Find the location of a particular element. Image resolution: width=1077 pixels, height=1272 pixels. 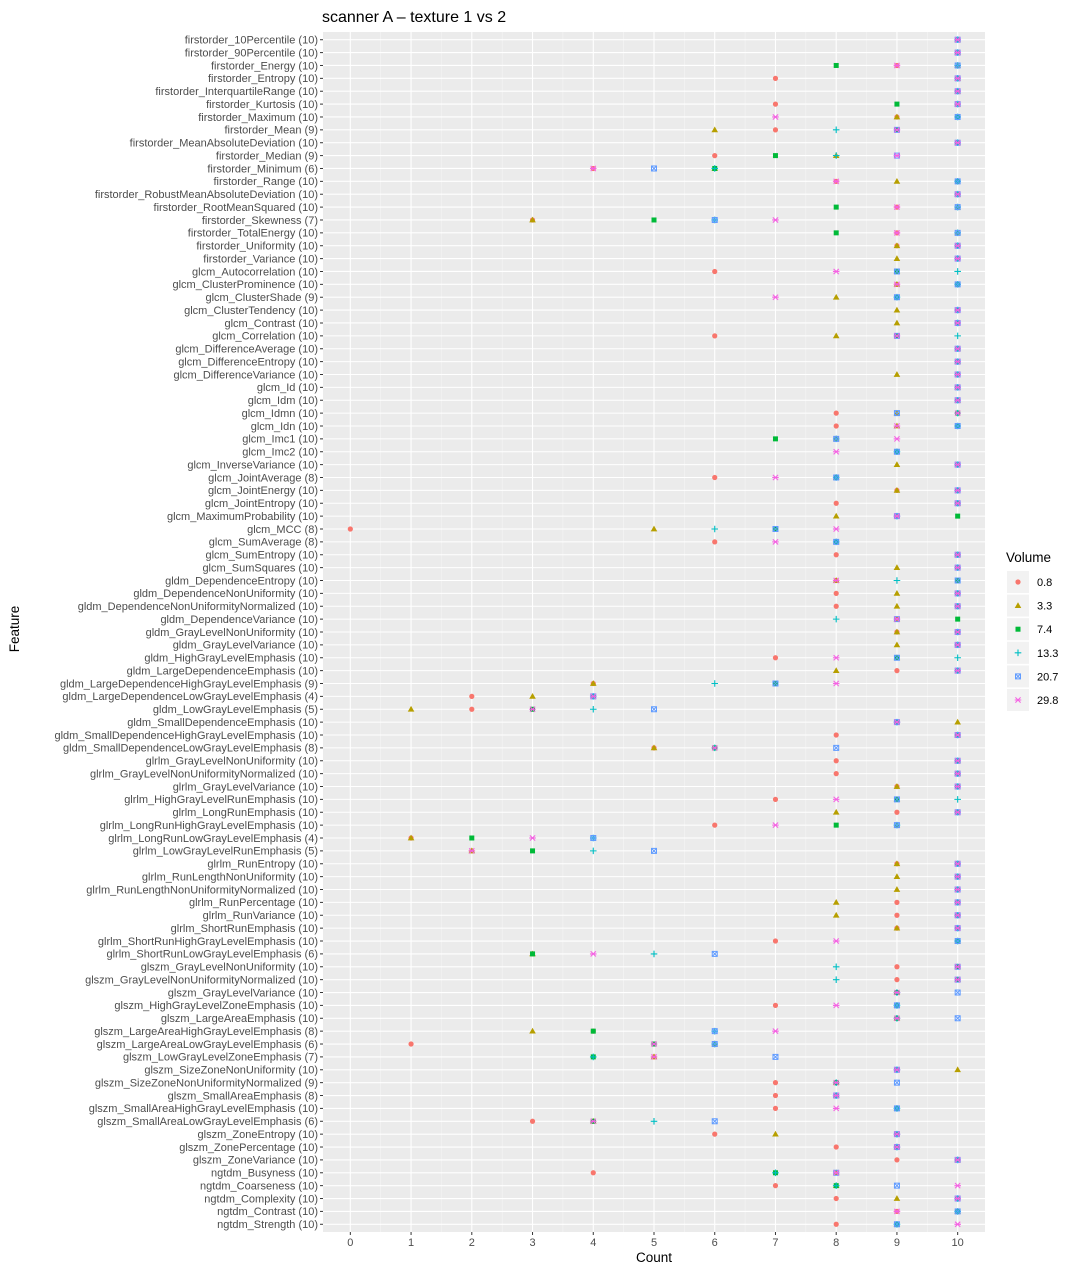

legend-title: Volume is located at coordinates (1028, 557).